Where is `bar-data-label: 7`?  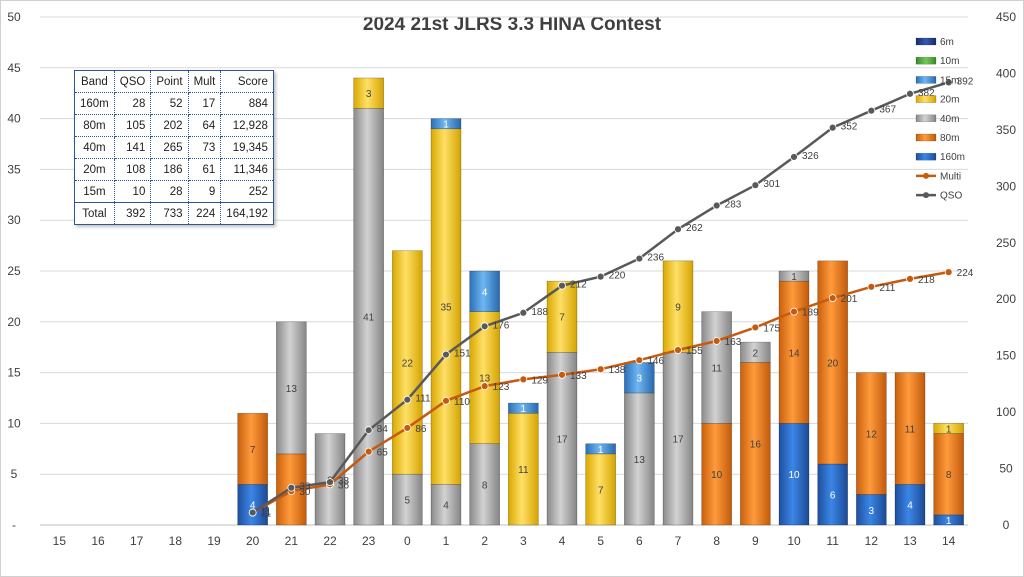 bar-data-label: 7 is located at coordinates (601, 490).